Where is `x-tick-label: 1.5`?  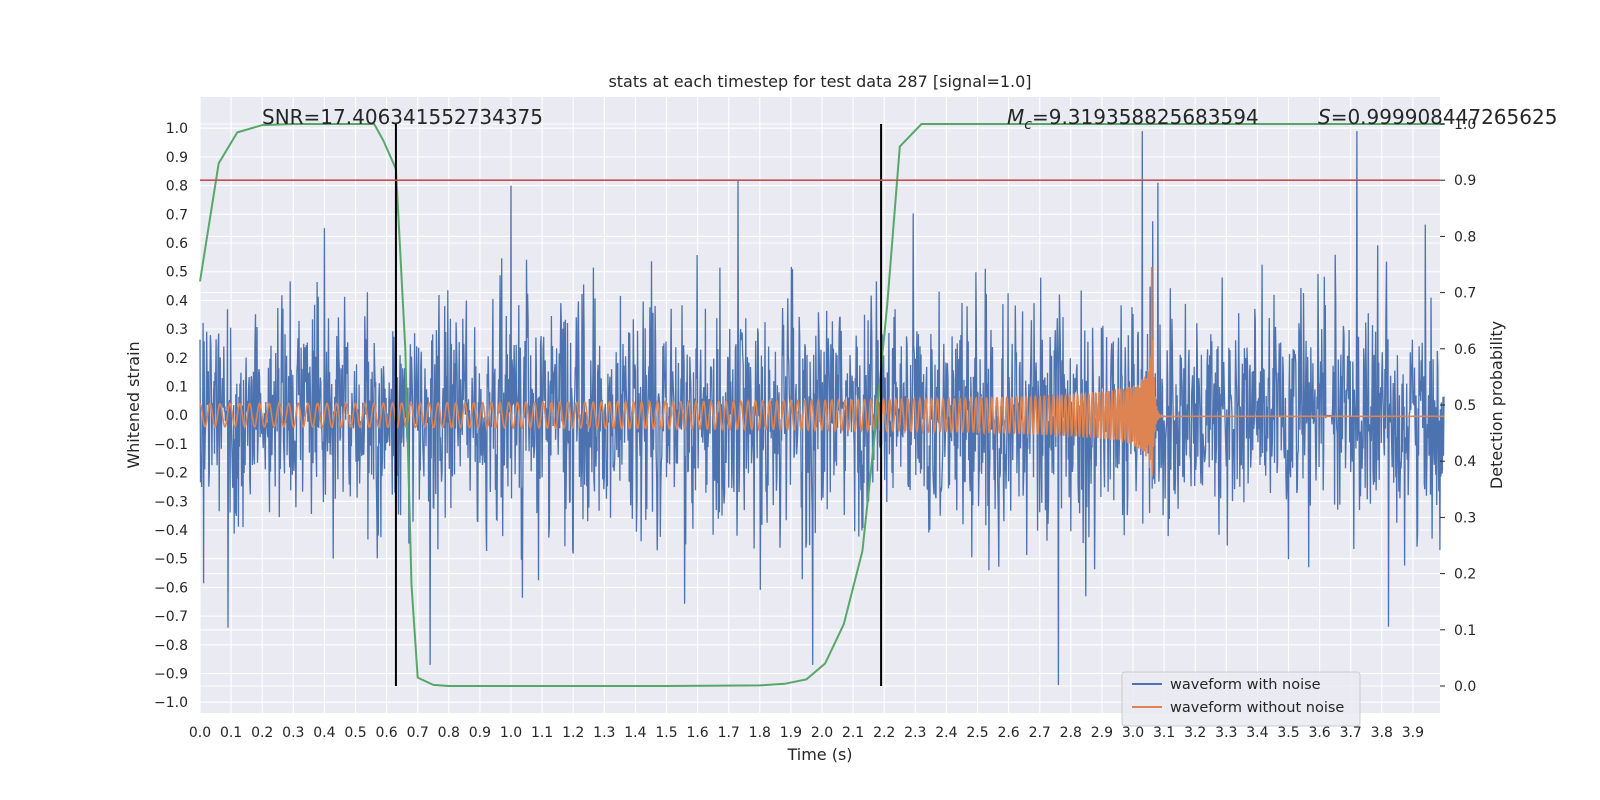 x-tick-label: 1.5 is located at coordinates (666, 733).